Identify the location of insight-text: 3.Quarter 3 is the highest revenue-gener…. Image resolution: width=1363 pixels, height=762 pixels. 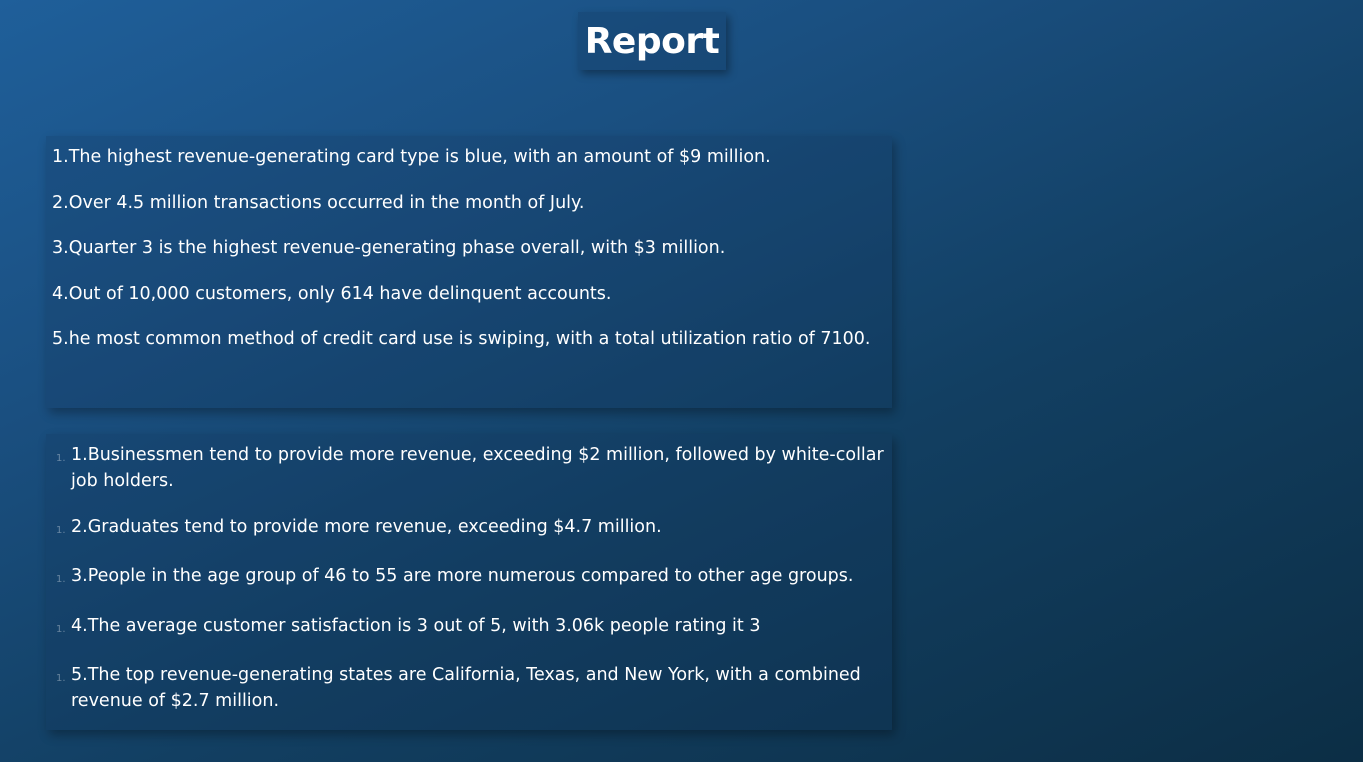
(389, 248).